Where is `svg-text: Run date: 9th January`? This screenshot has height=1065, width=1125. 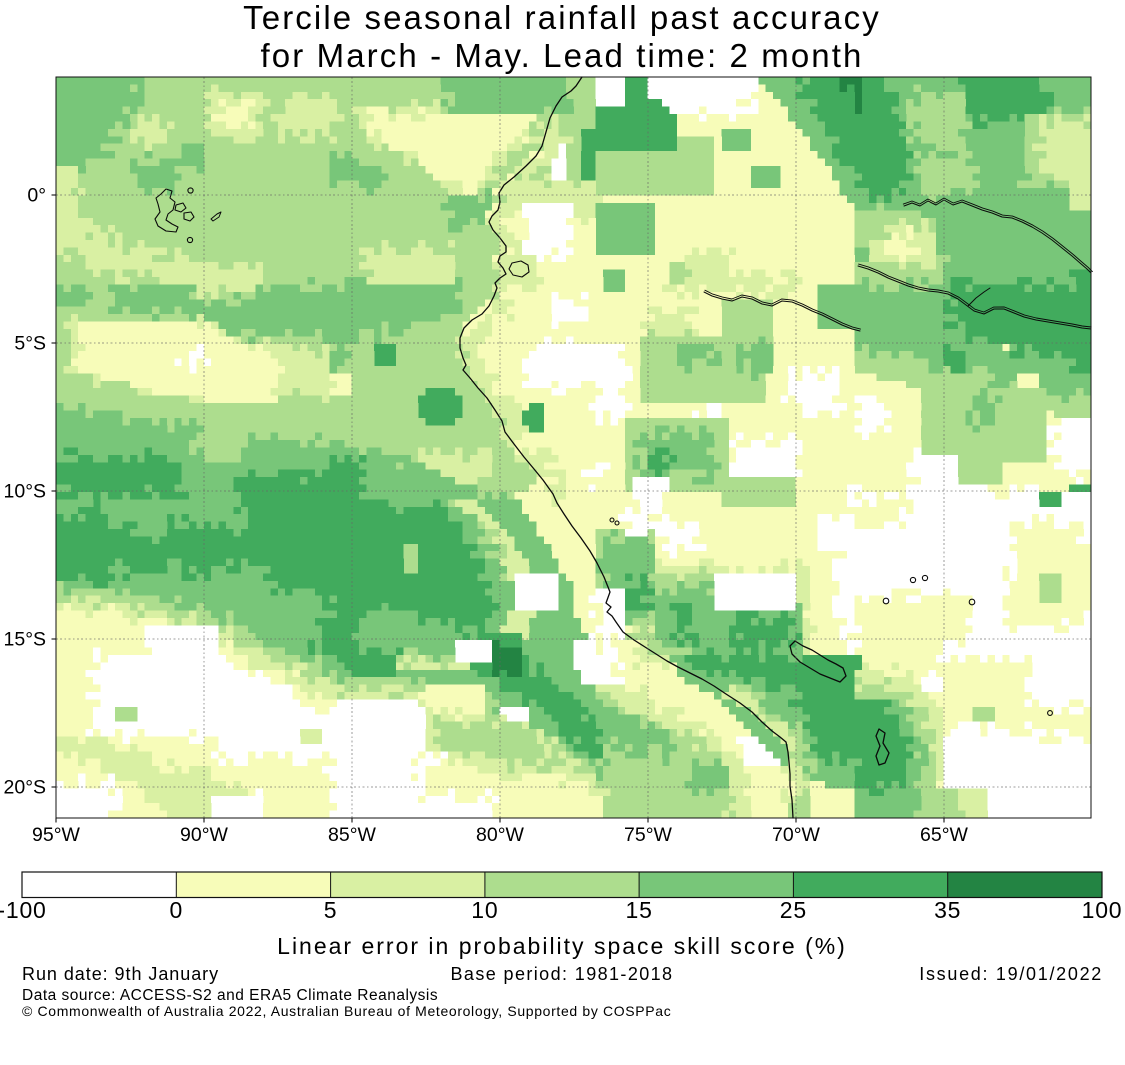
svg-text: Run date: 9th January is located at coordinates (120, 974).